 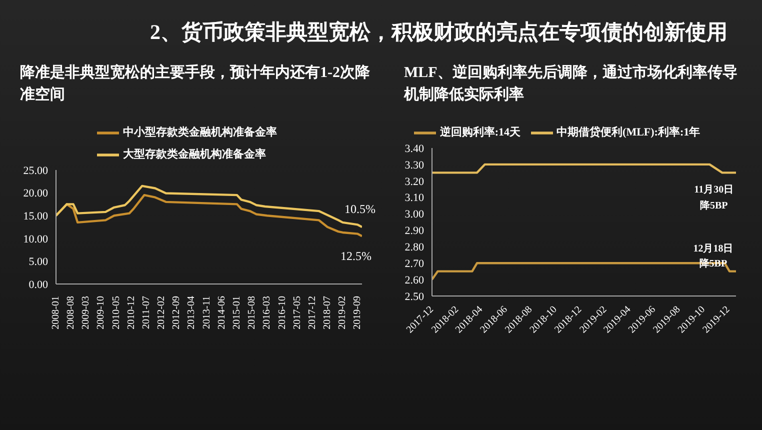 What do you see at coordinates (116, 313) in the screenshot?
I see `x-tick-label: 2010-05` at bounding box center [116, 313].